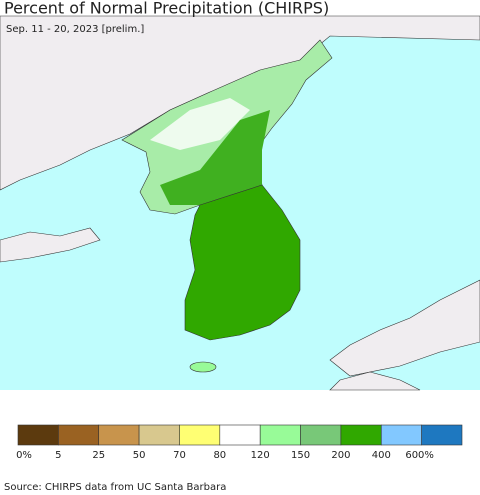 Image resolution: width=480 pixels, height=495 pixels. What do you see at coordinates (139, 455) in the screenshot?
I see `legend-label: 50` at bounding box center [139, 455].